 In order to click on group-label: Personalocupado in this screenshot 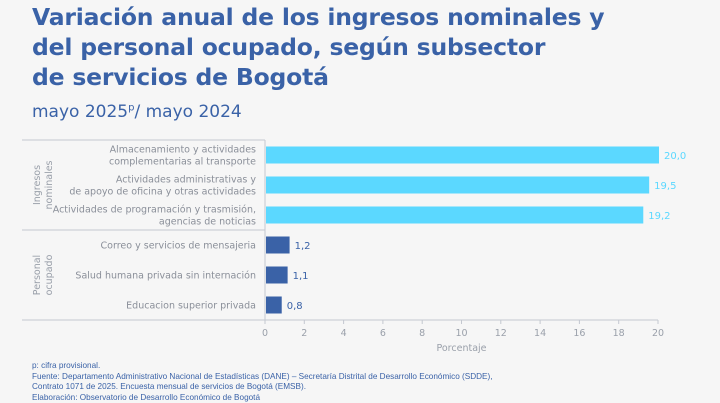, I will do `click(43, 274)`.